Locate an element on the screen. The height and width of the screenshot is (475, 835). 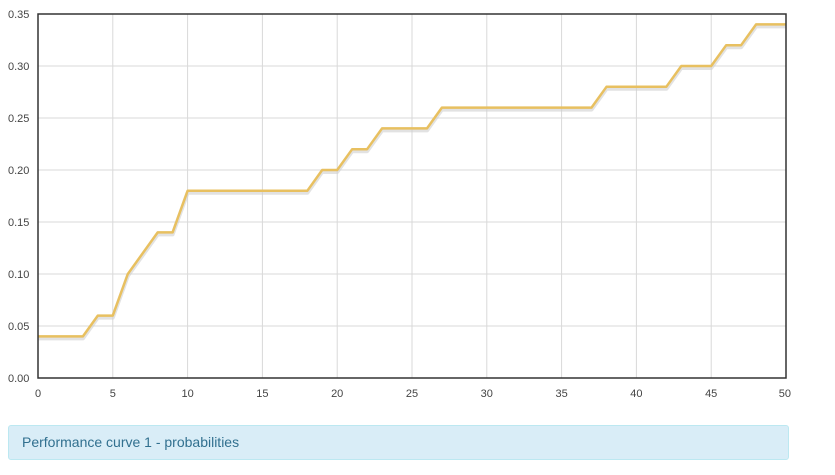
x-axis-tick-labels: 0 5 10 15 20 25 30 35 40 45 50 is located at coordinates (413, 394).